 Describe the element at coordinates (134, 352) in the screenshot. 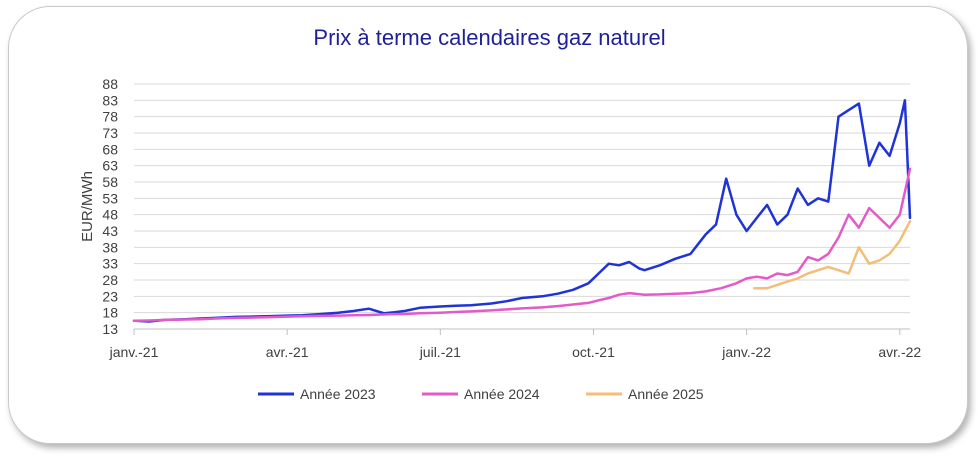

I see `x-tick-label: janv.-21` at that location.